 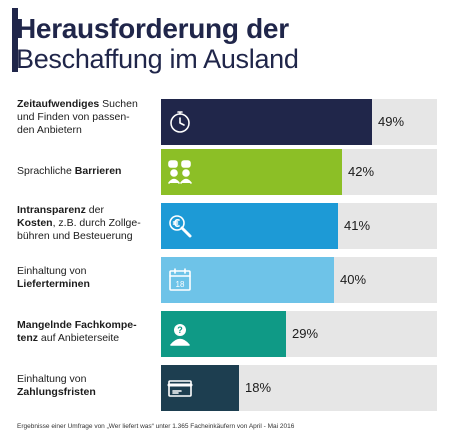 I want to click on calendar-icon: 18, so click(x=180, y=280).